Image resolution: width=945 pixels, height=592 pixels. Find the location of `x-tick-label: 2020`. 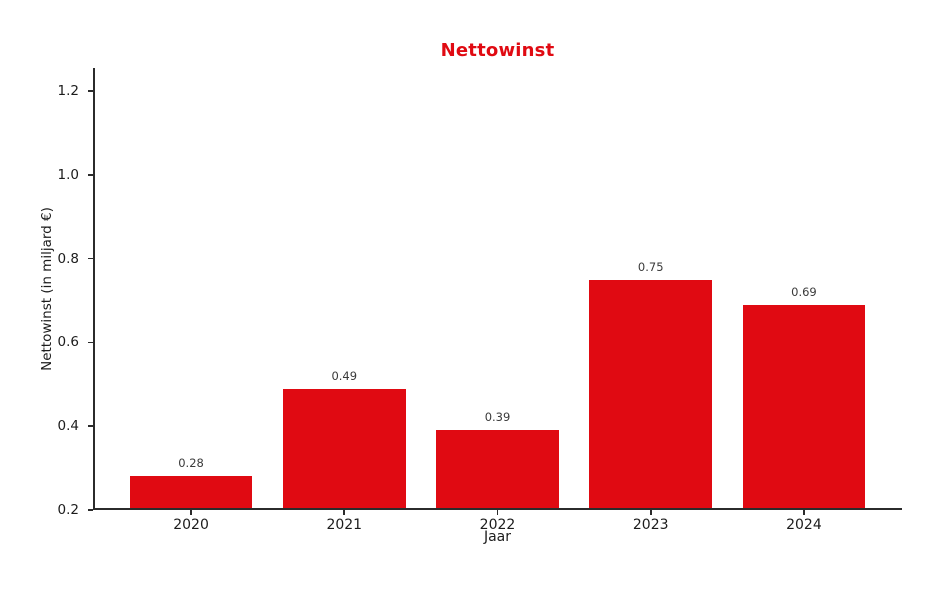

x-tick-label: 2020 is located at coordinates (191, 525).